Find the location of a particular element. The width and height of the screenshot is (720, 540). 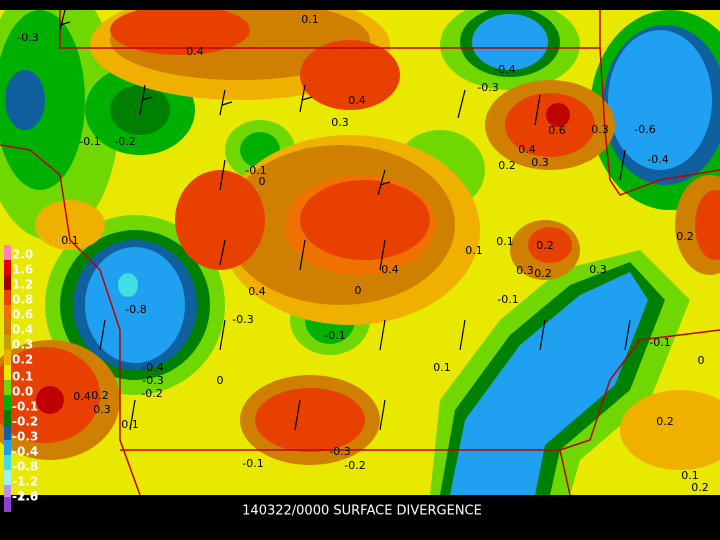

legend-label: 0.1 is located at coordinates (22, 377).